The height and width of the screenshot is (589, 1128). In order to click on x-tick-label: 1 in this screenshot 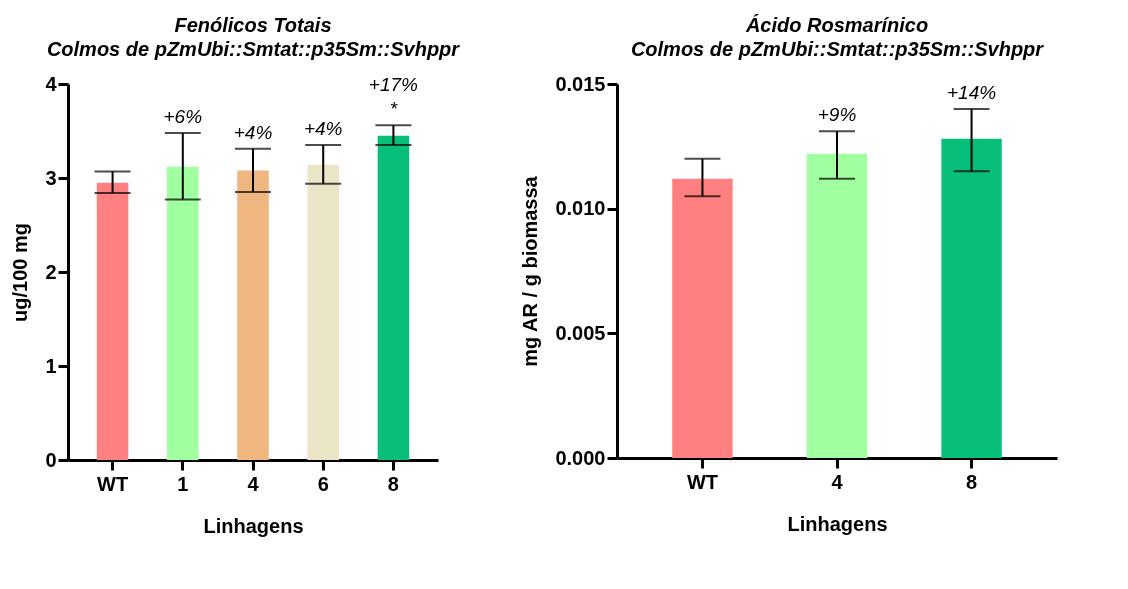, I will do `click(183, 483)`.